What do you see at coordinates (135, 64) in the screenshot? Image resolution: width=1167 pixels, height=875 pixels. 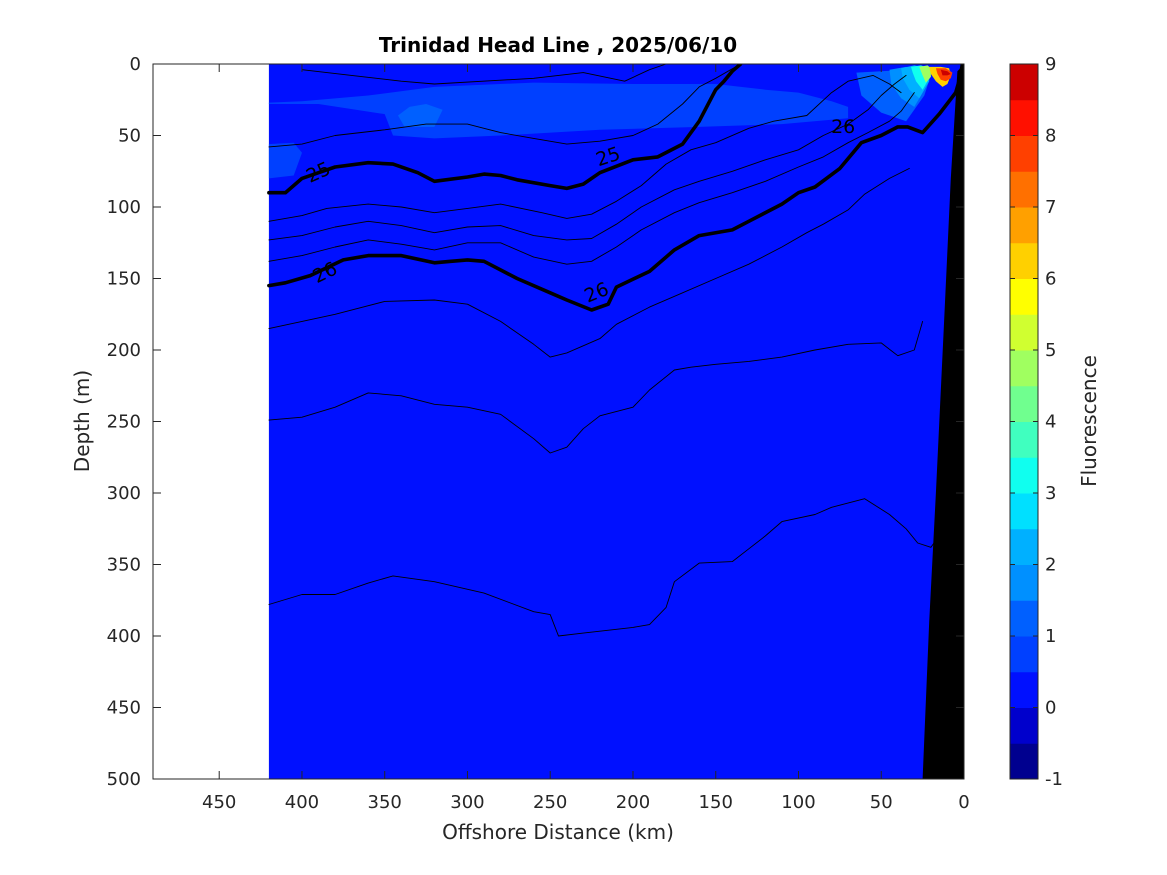 I see `y-tick-label: 0` at bounding box center [135, 64].